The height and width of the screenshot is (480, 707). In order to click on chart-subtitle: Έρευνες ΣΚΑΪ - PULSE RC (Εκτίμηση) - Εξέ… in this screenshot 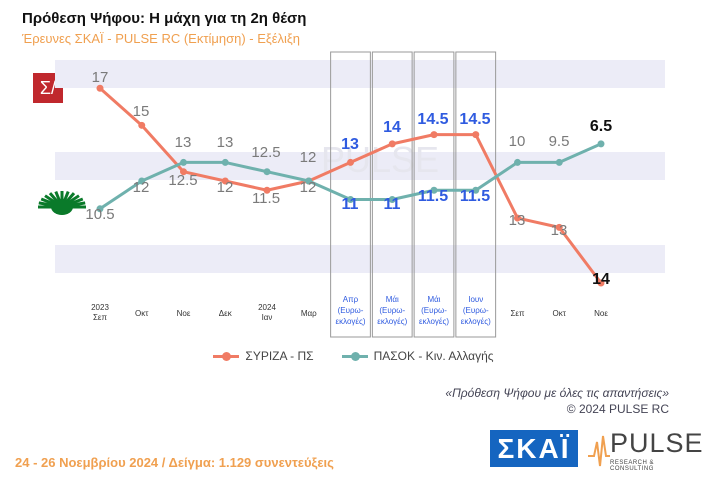, I will do `click(161, 38)`.